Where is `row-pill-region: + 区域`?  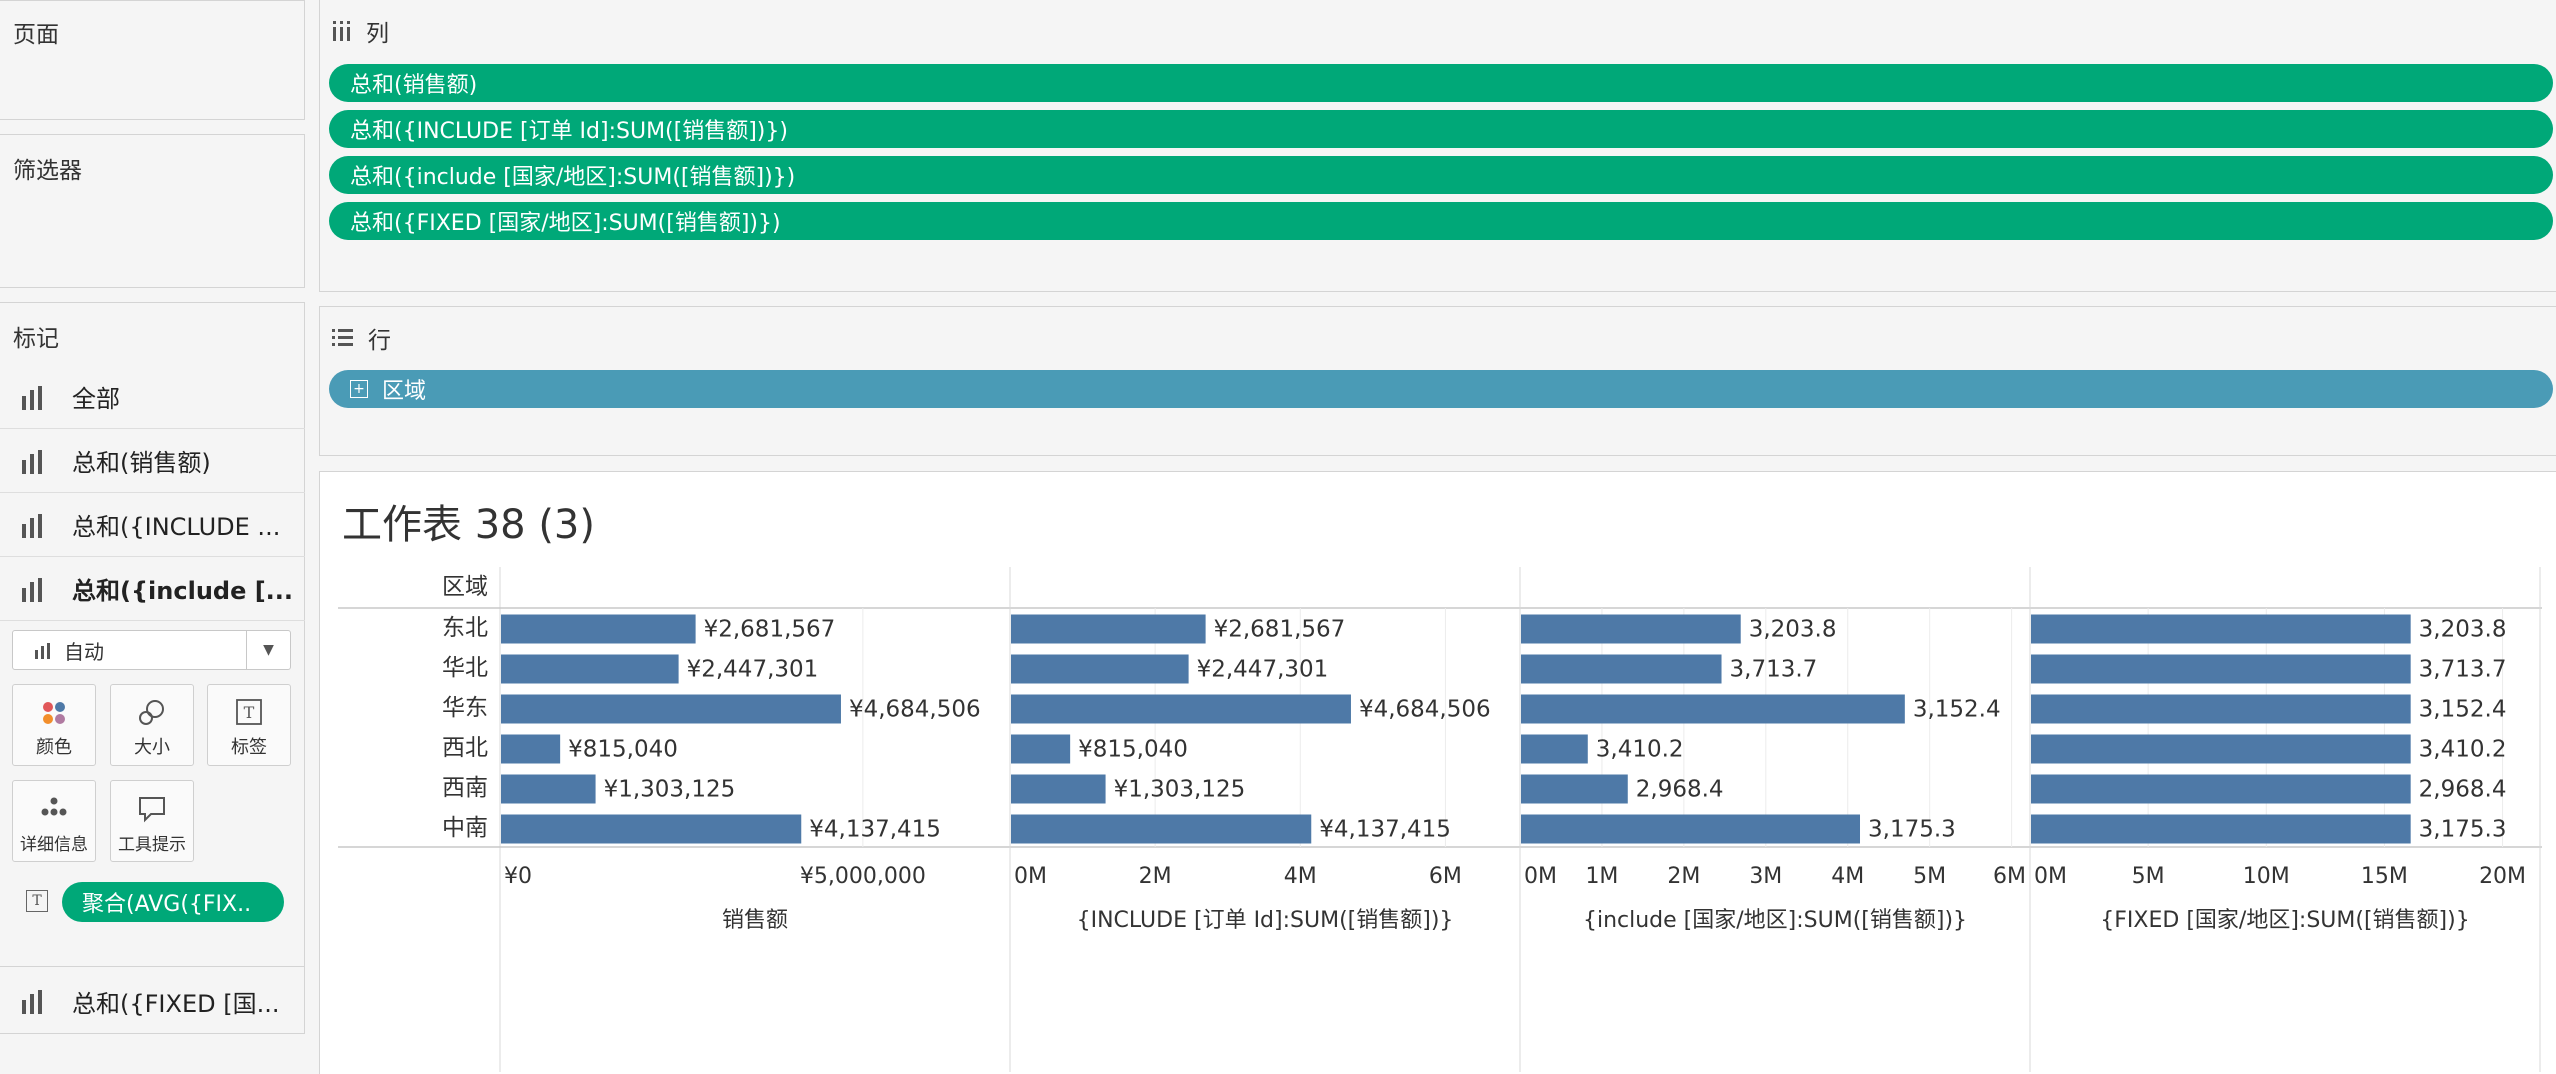
row-pill-region: + 区域 is located at coordinates (1441, 389).